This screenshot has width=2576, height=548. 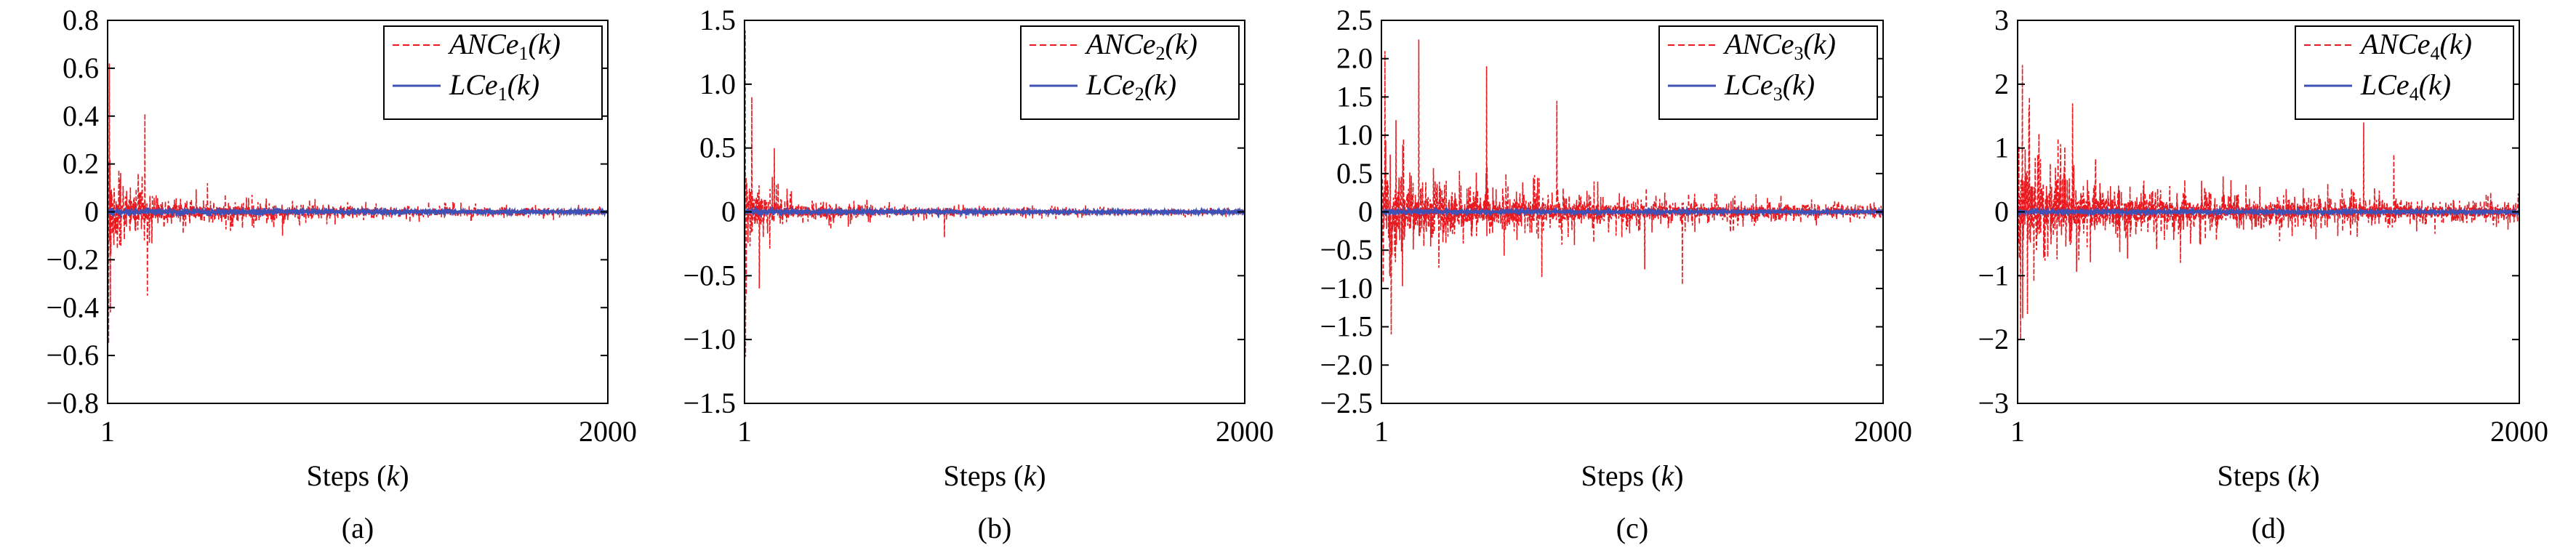 What do you see at coordinates (995, 213) in the screenshot?
I see `series-line-lce2` at bounding box center [995, 213].